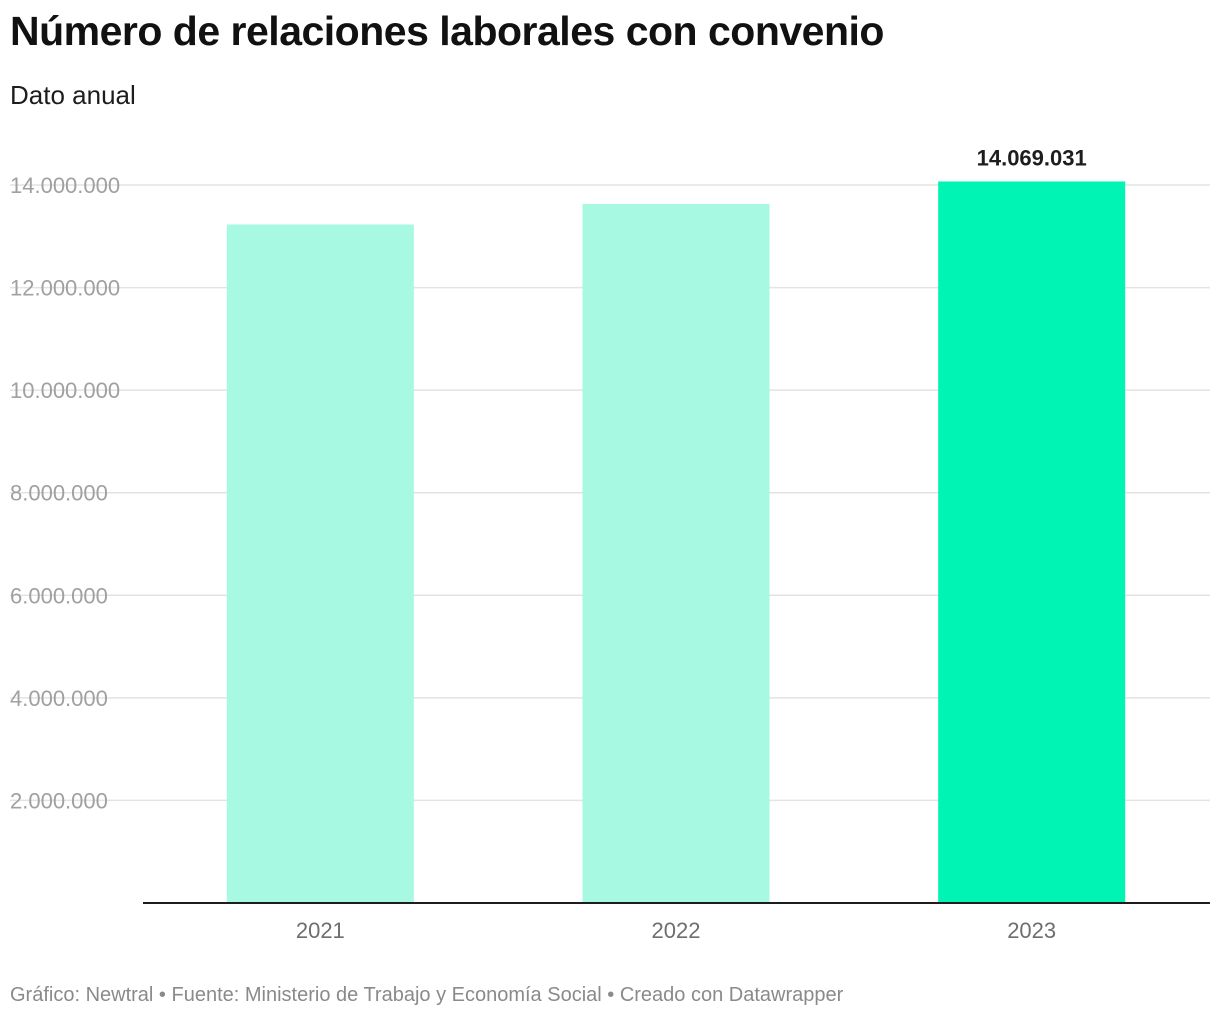  Describe the element at coordinates (65, 288) in the screenshot. I see `y-tick-label: 12.000.000` at that location.